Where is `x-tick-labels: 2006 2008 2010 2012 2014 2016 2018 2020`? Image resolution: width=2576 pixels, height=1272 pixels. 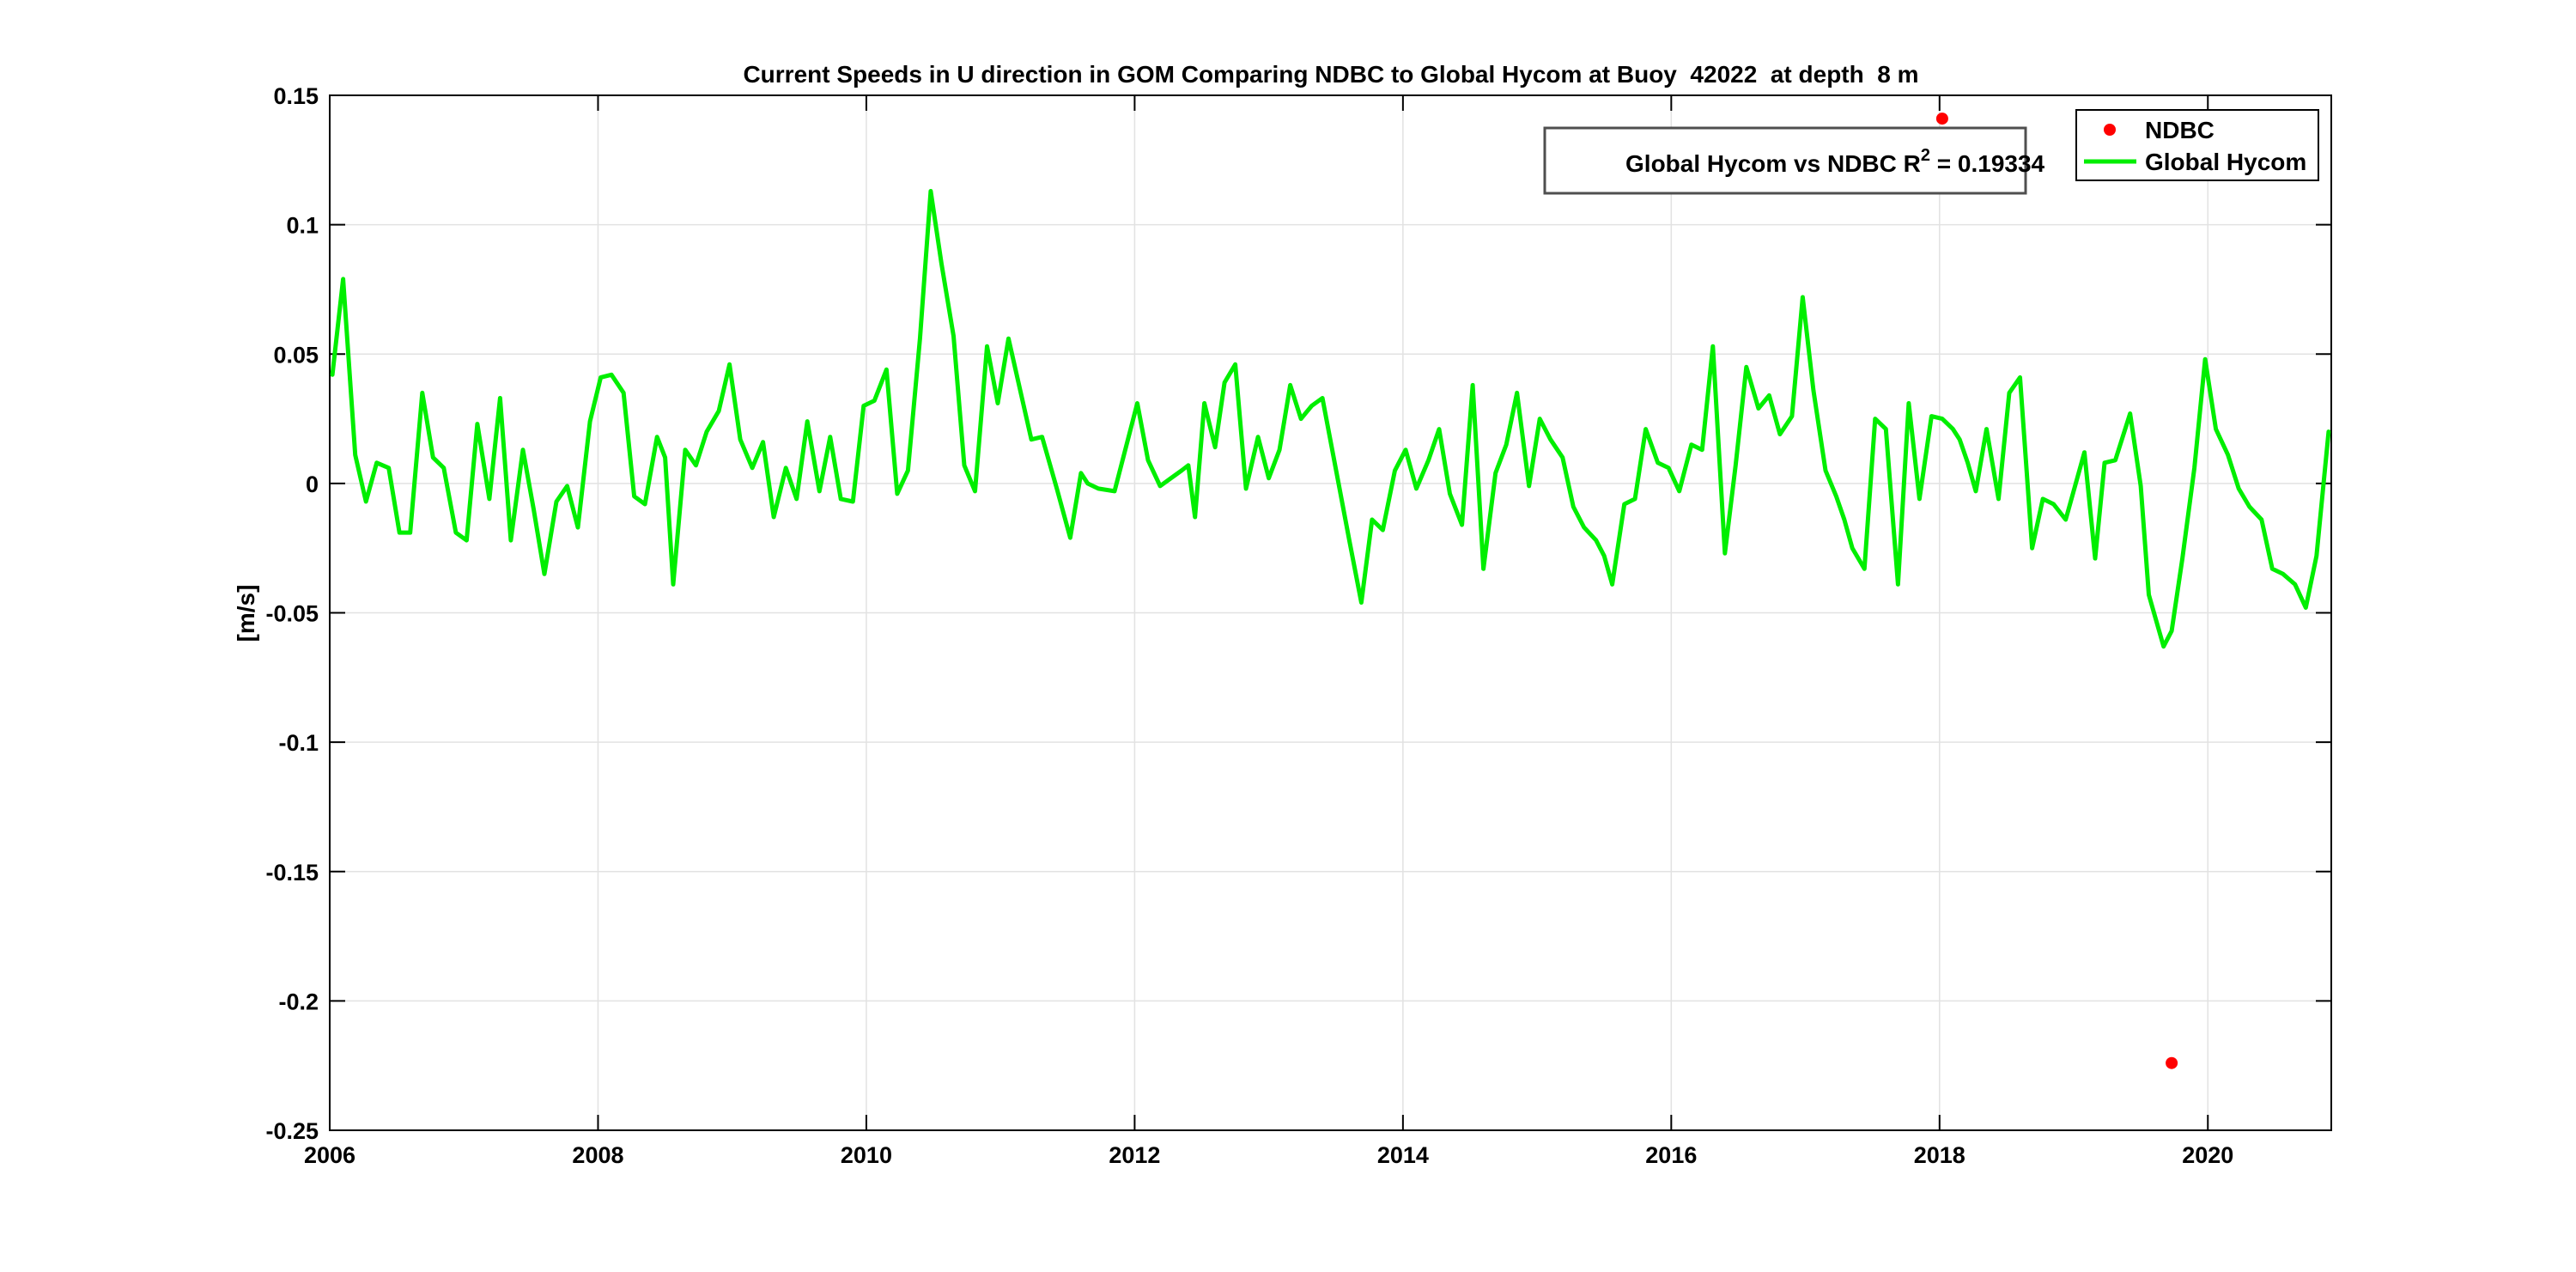 x-tick-labels: 2006 2008 2010 2012 2014 2016 2018 2020 is located at coordinates (1268, 1155).